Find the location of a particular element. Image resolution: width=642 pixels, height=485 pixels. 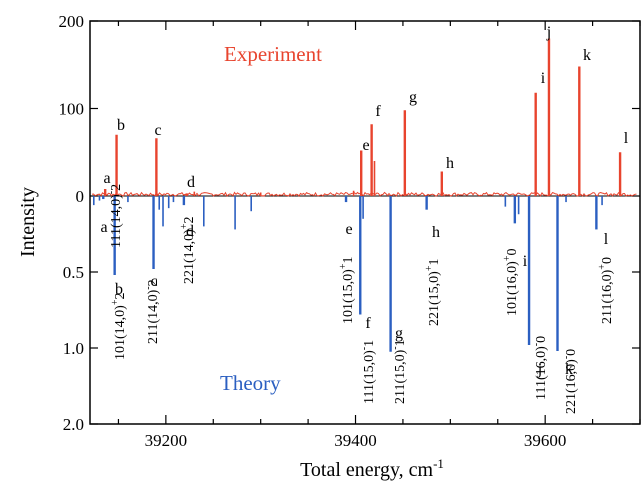

experiment-peak-label-f: f is located at coordinates (378, 111).